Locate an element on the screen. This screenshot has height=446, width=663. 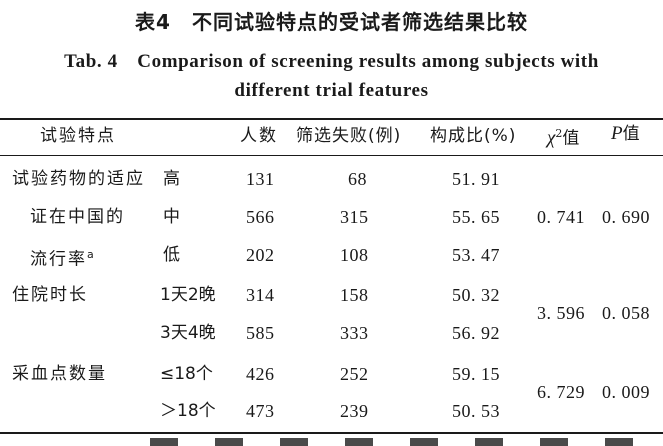
table-title-english-line2: different trial features is located at coordinates (331, 90).